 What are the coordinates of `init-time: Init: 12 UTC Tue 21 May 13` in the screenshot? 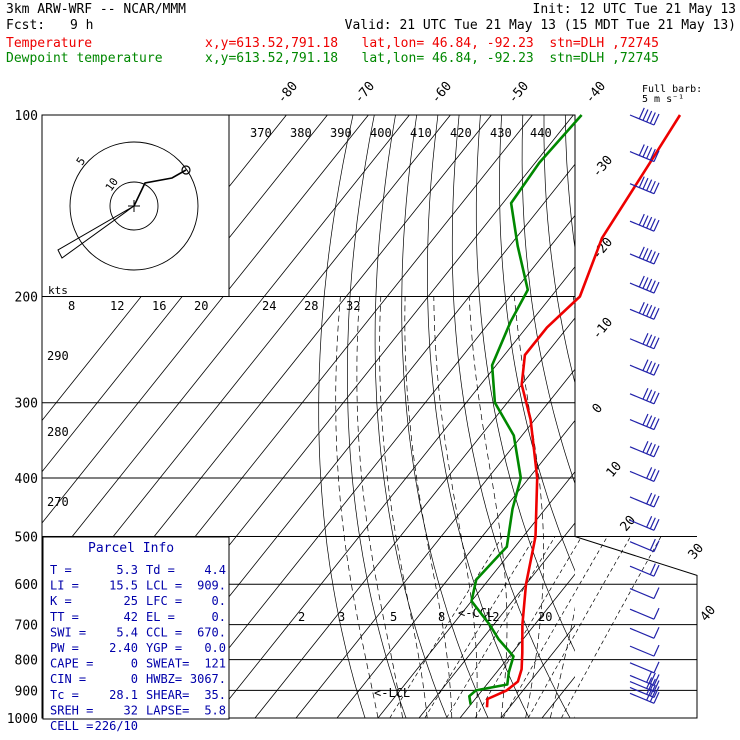 It's located at (634, 9).